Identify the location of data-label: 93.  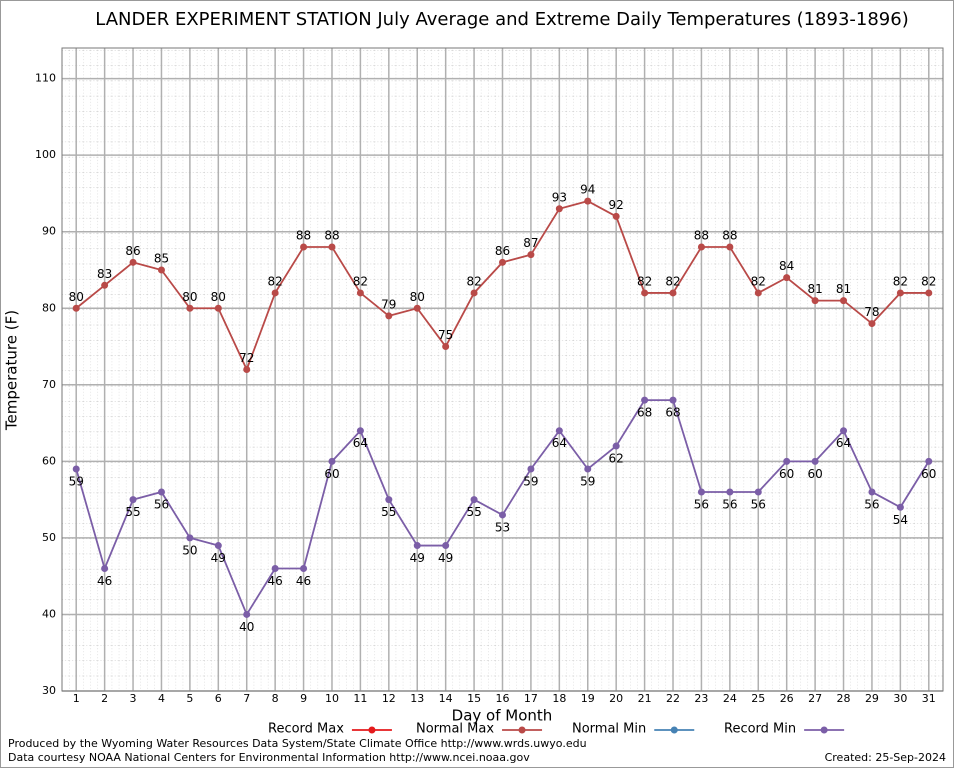
(559, 197).